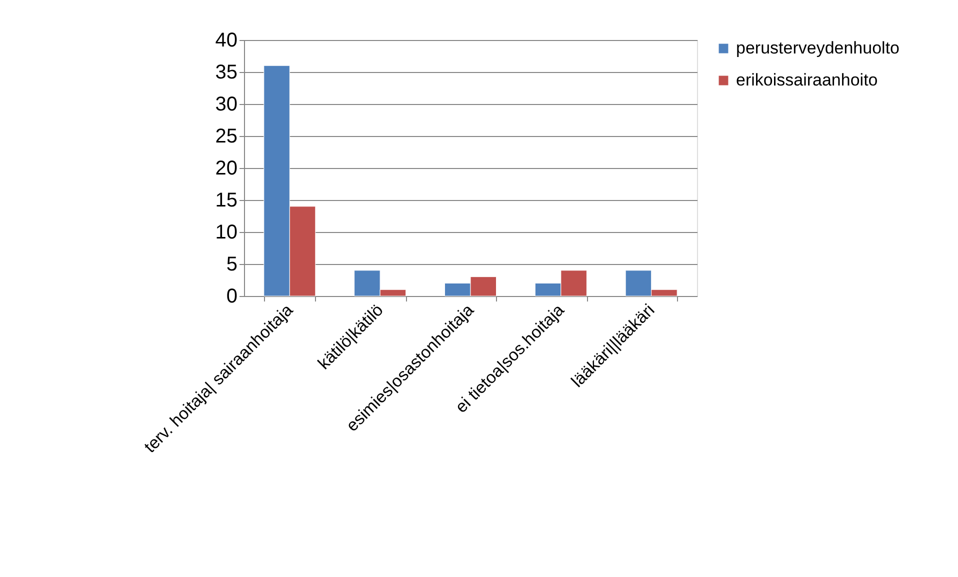  I want to click on y-tick-label: 30, so click(226, 105).